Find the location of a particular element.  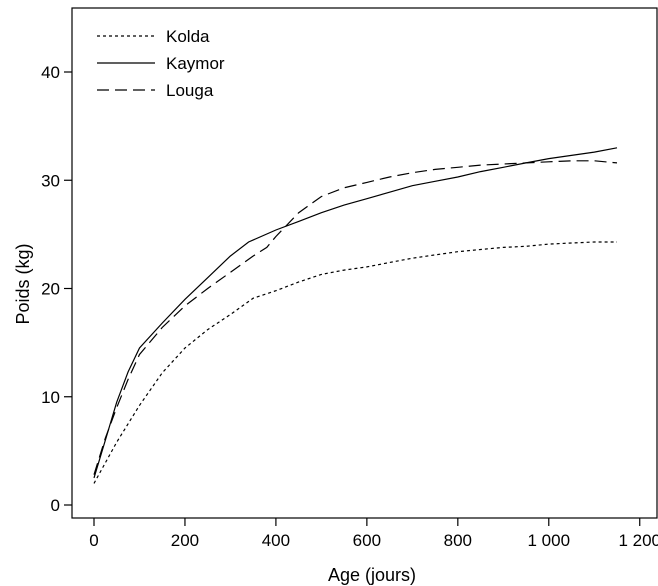

x-tick-label: 200 is located at coordinates (185, 540).